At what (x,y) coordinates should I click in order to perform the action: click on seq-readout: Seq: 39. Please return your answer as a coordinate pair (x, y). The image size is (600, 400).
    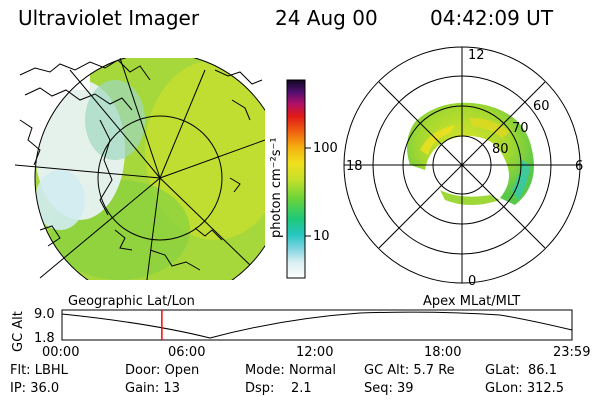
    Looking at the image, I should click on (389, 388).